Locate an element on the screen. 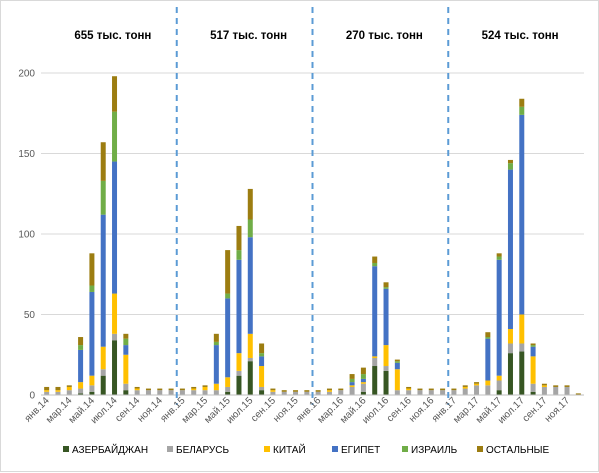 The image size is (599, 473). legend-label: ИЗРАИЛЬ is located at coordinates (434, 450).